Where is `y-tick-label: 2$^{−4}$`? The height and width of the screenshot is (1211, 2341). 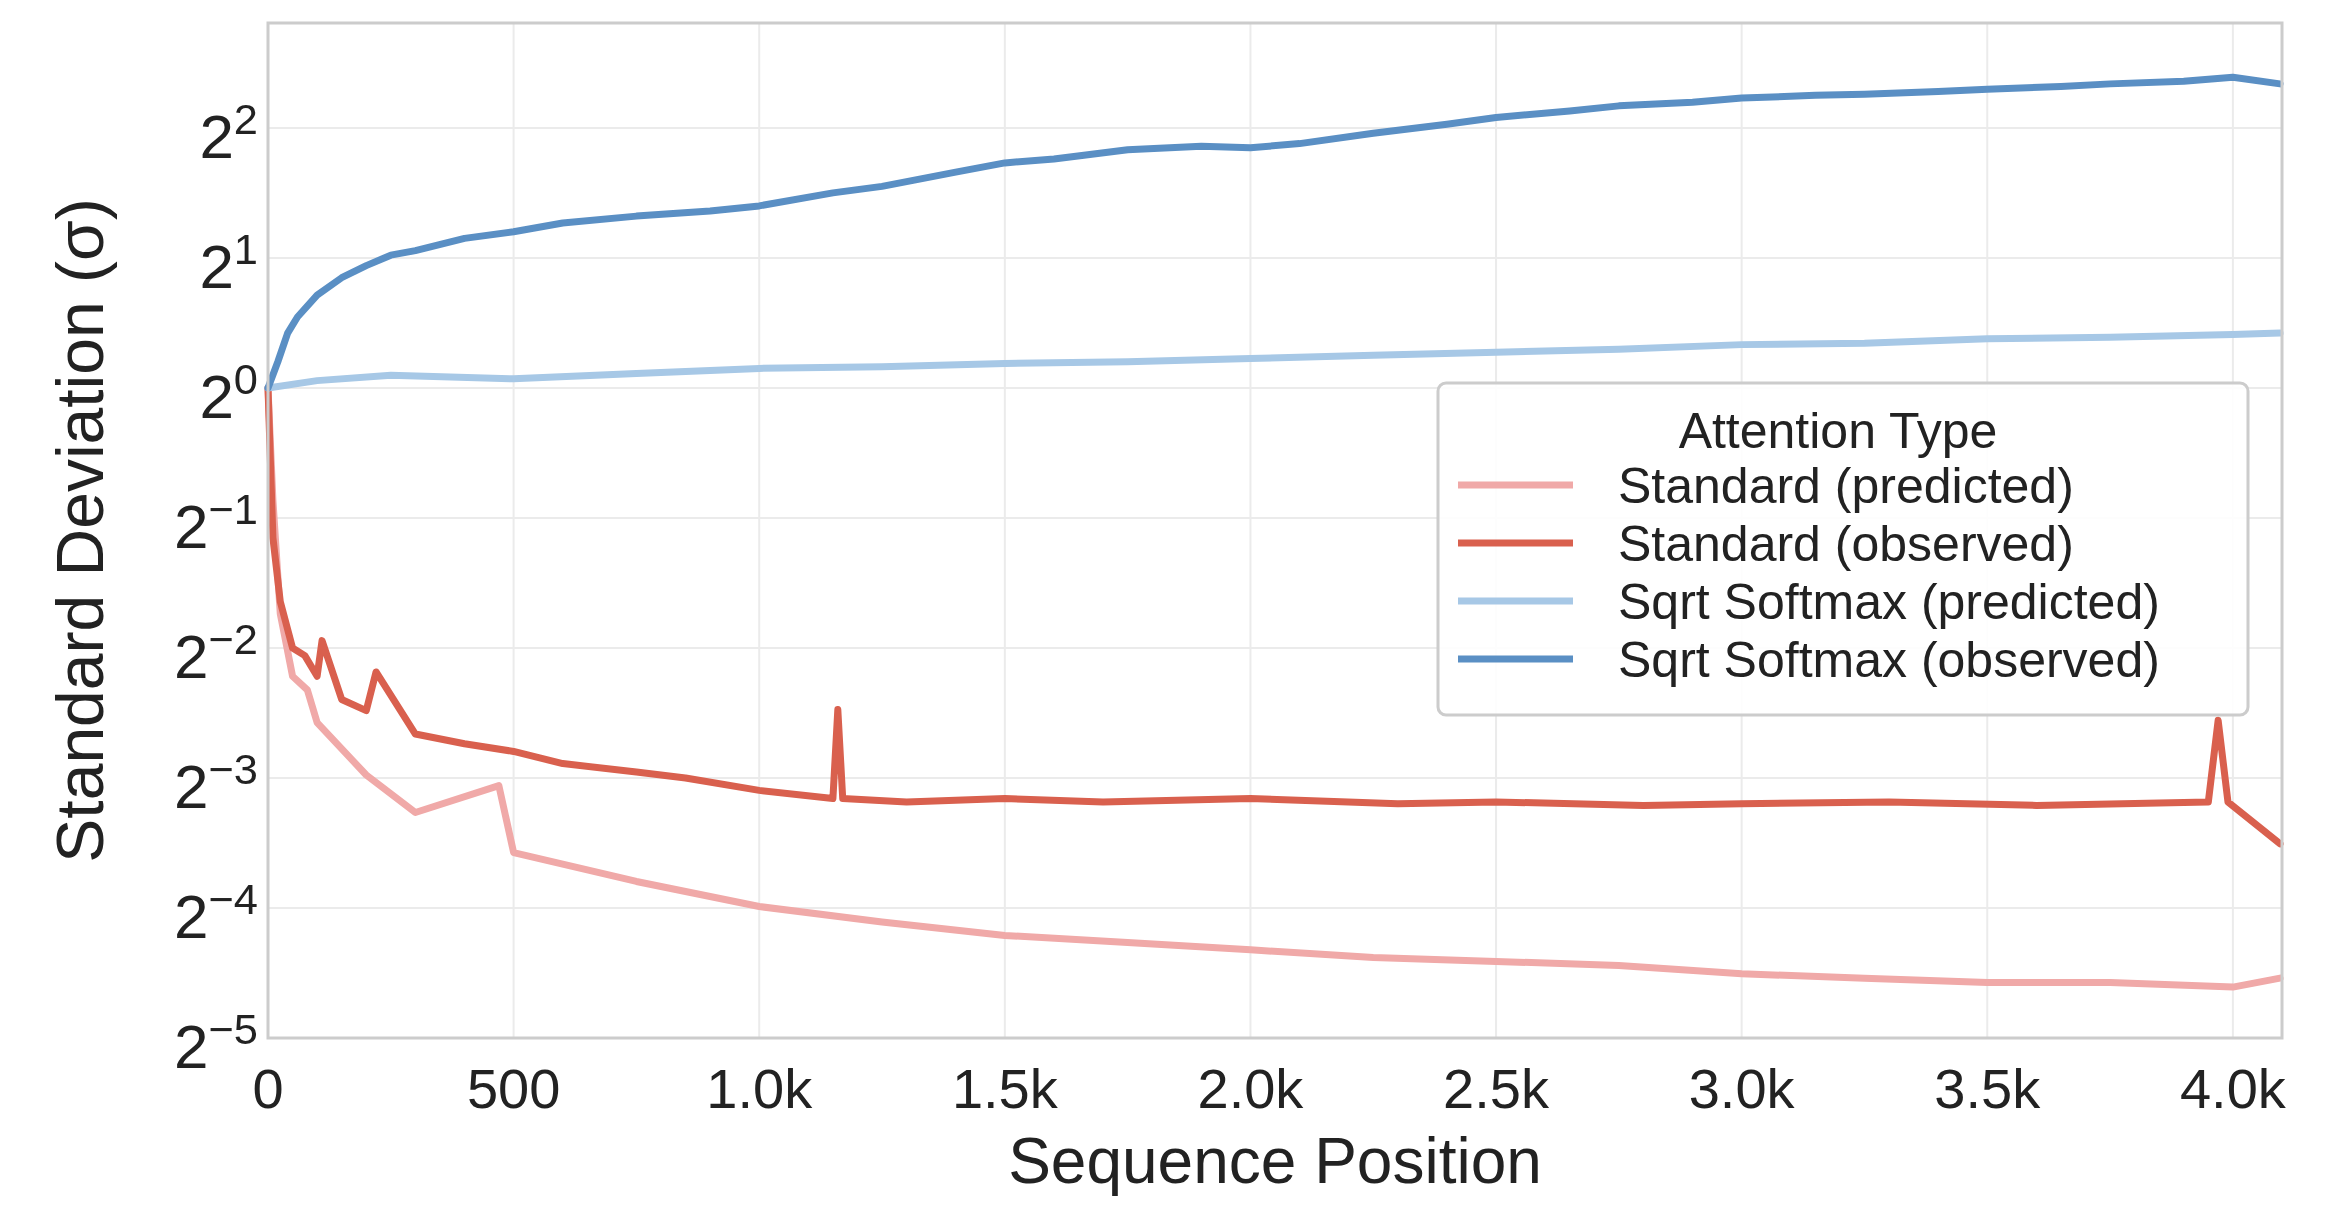
y-tick-label: 2$^{−4}$ is located at coordinates (216, 912).